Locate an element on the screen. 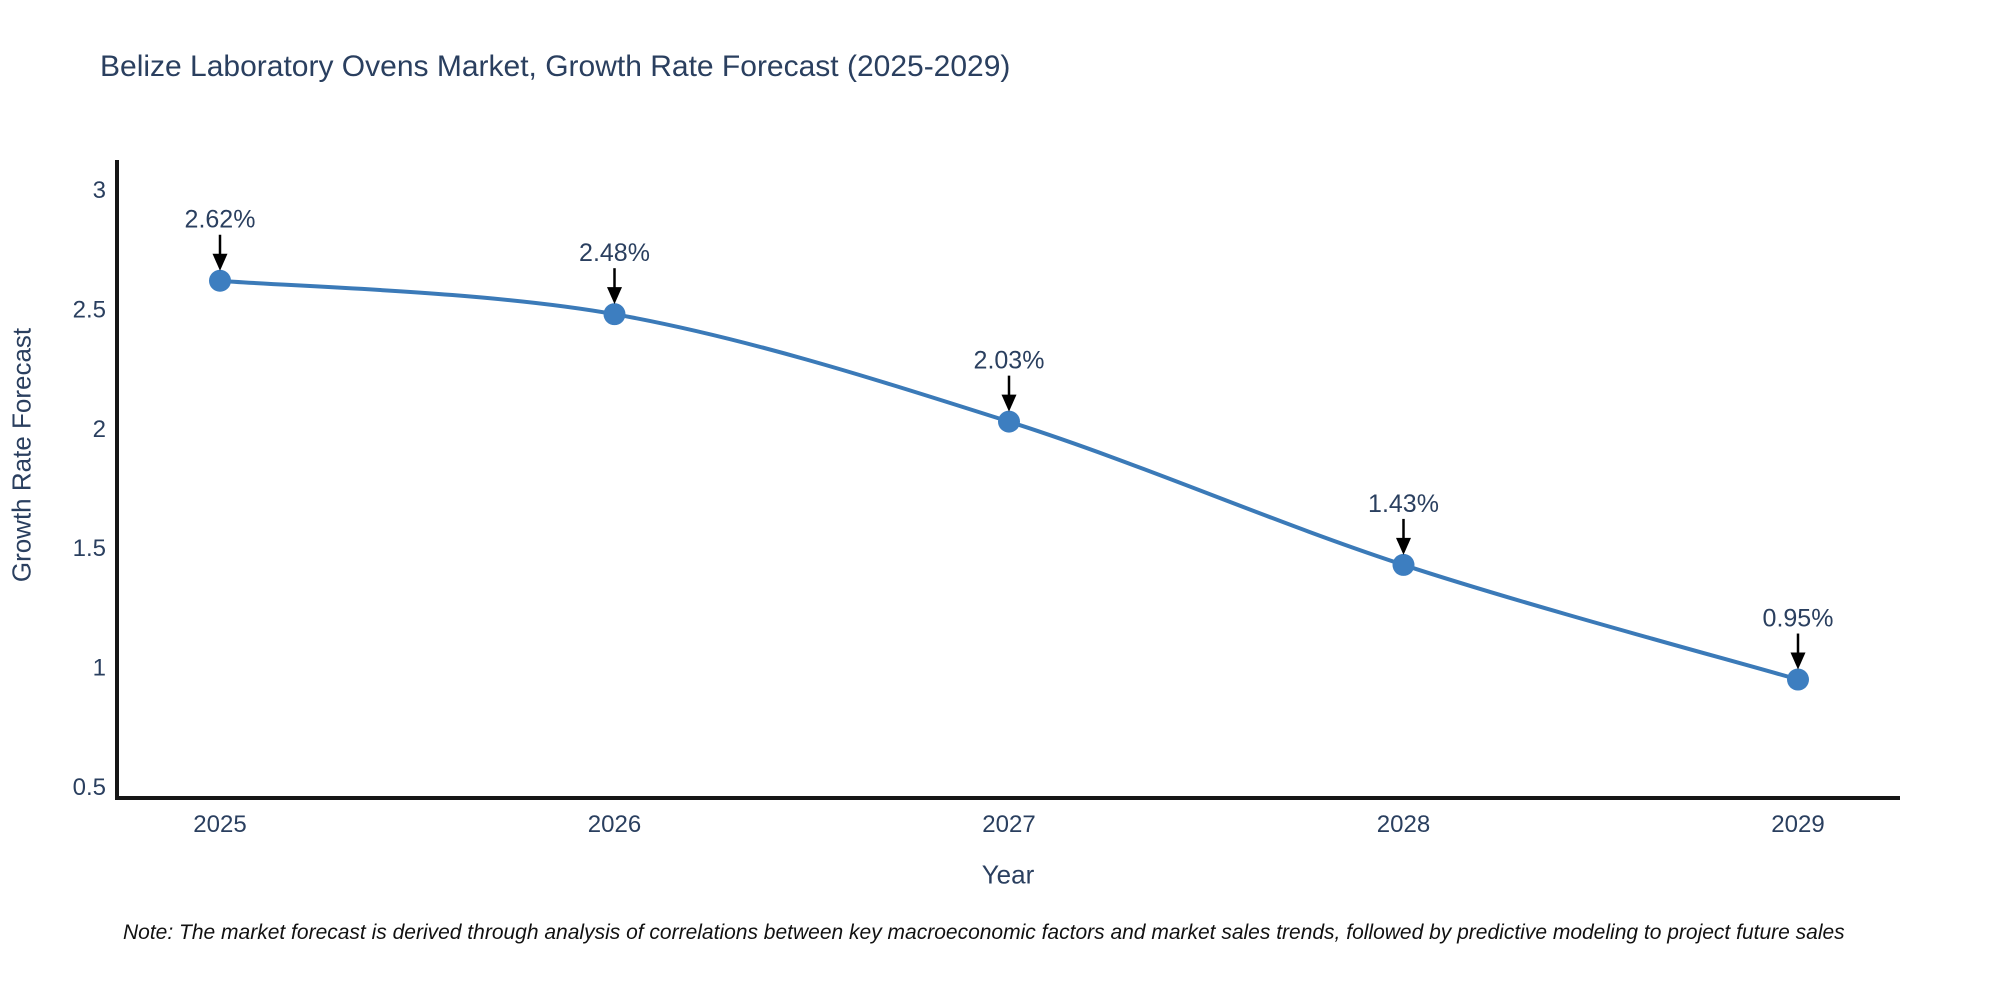 This screenshot has width=2000, height=1000. point-annotation-label: 0.95% is located at coordinates (1798, 619).